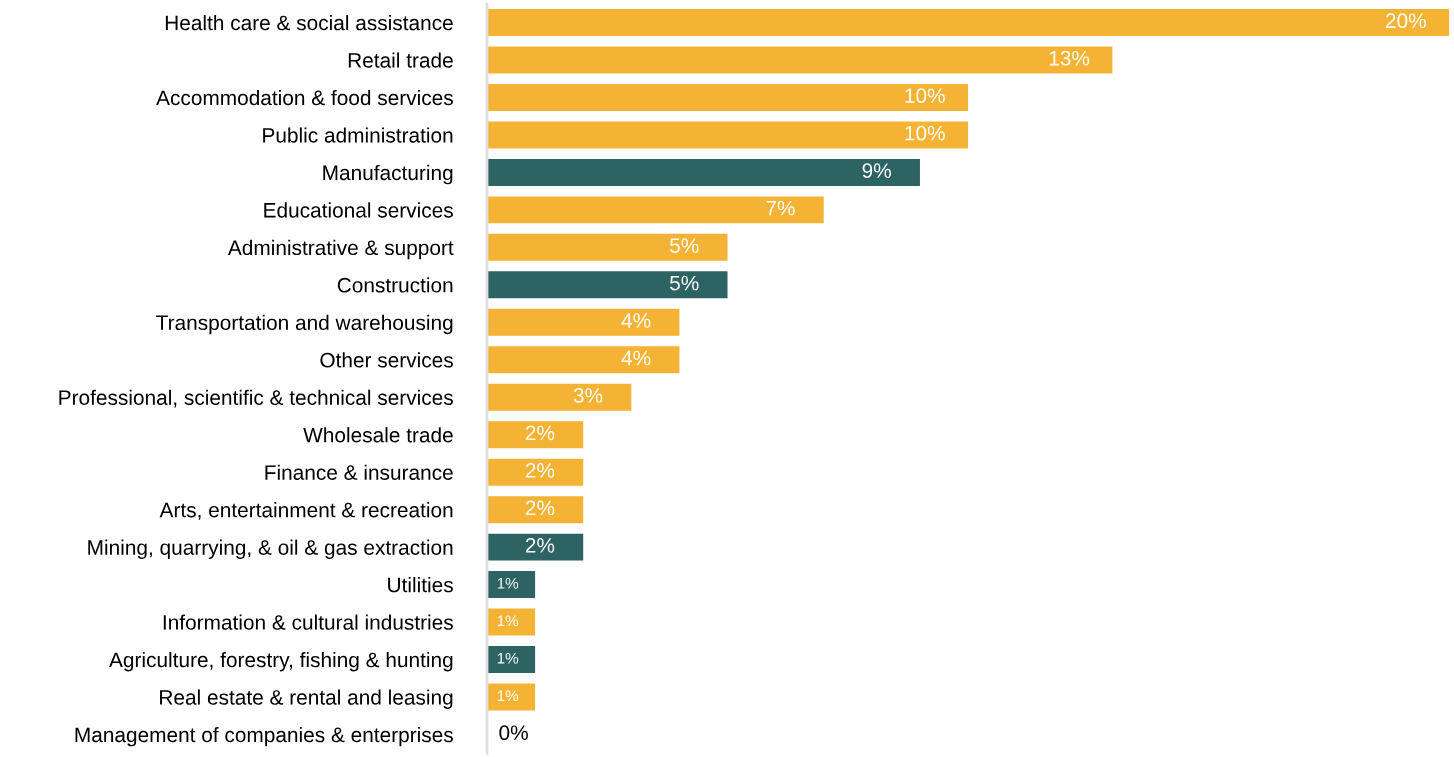 This screenshot has width=1454, height=757. Describe the element at coordinates (386, 360) in the screenshot. I see `y-tick-label: Other services` at that location.